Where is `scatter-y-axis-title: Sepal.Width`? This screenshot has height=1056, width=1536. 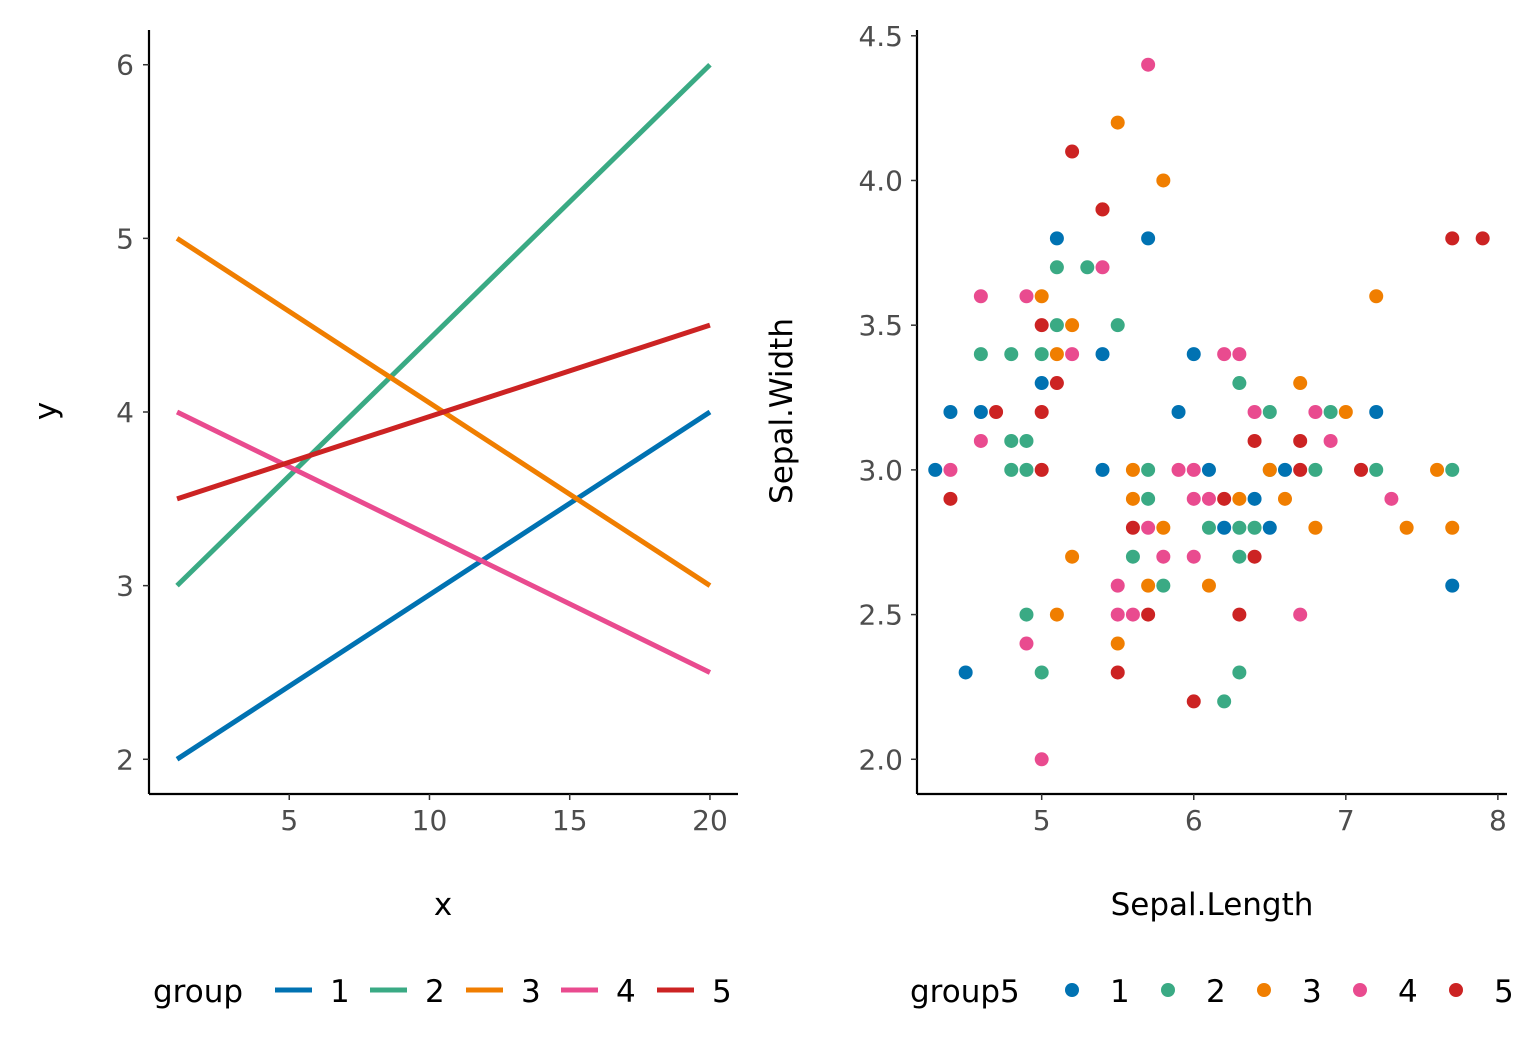
scatter-y-axis-title: Sepal.Width is located at coordinates (782, 411).